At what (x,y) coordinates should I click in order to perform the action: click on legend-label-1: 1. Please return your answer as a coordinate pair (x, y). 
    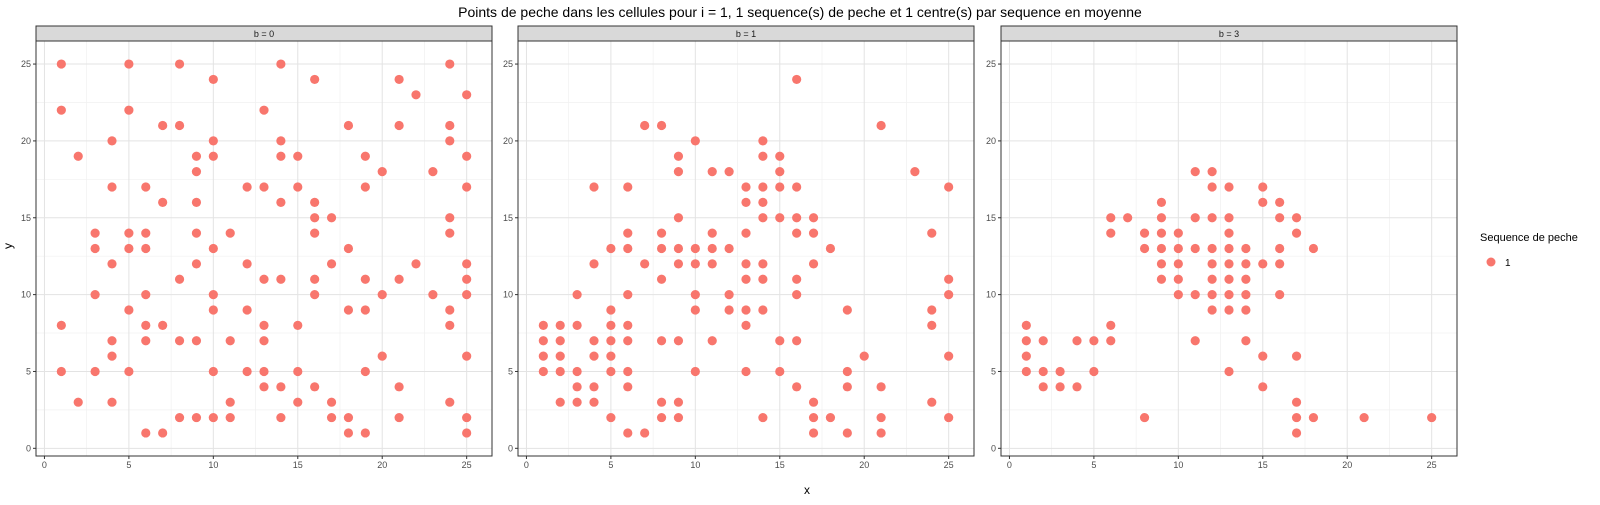
    Looking at the image, I should click on (1508, 263).